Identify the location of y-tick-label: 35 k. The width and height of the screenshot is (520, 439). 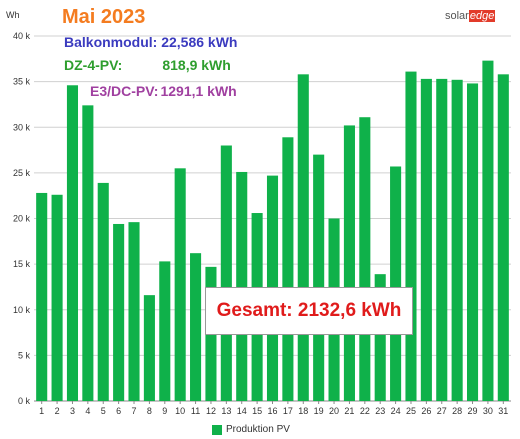
(22, 82).